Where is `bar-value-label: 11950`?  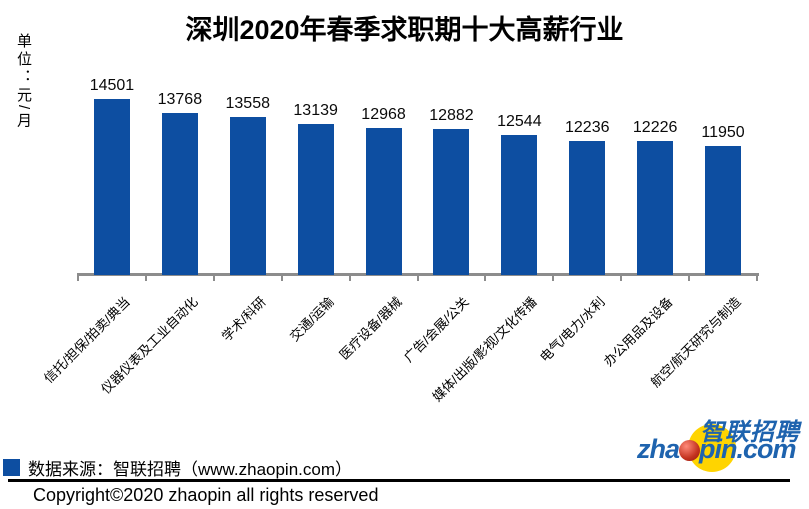 bar-value-label: 11950 is located at coordinates (723, 132).